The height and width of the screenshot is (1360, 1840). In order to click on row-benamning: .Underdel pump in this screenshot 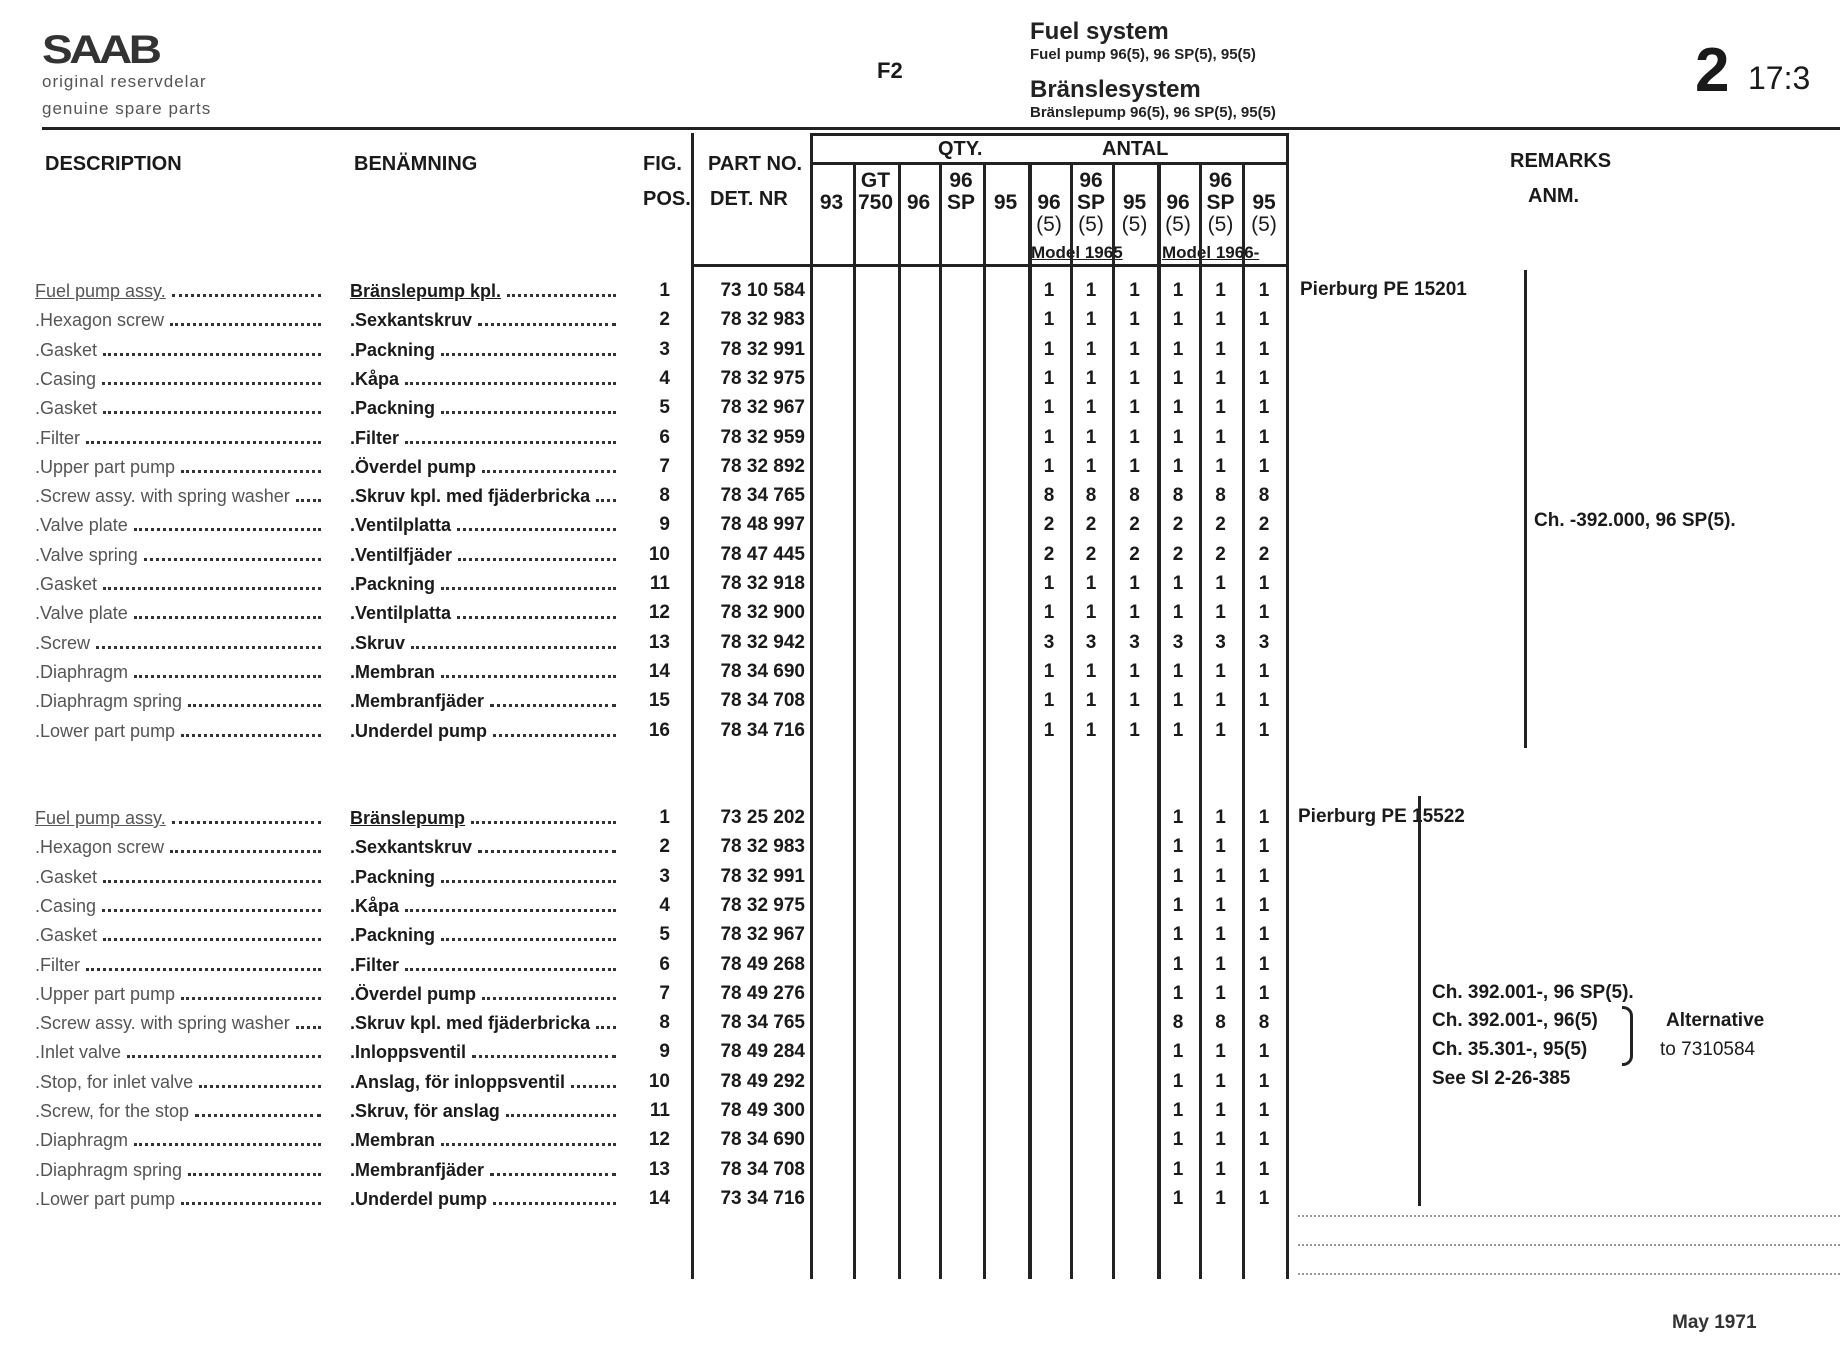, I will do `click(485, 1199)`.